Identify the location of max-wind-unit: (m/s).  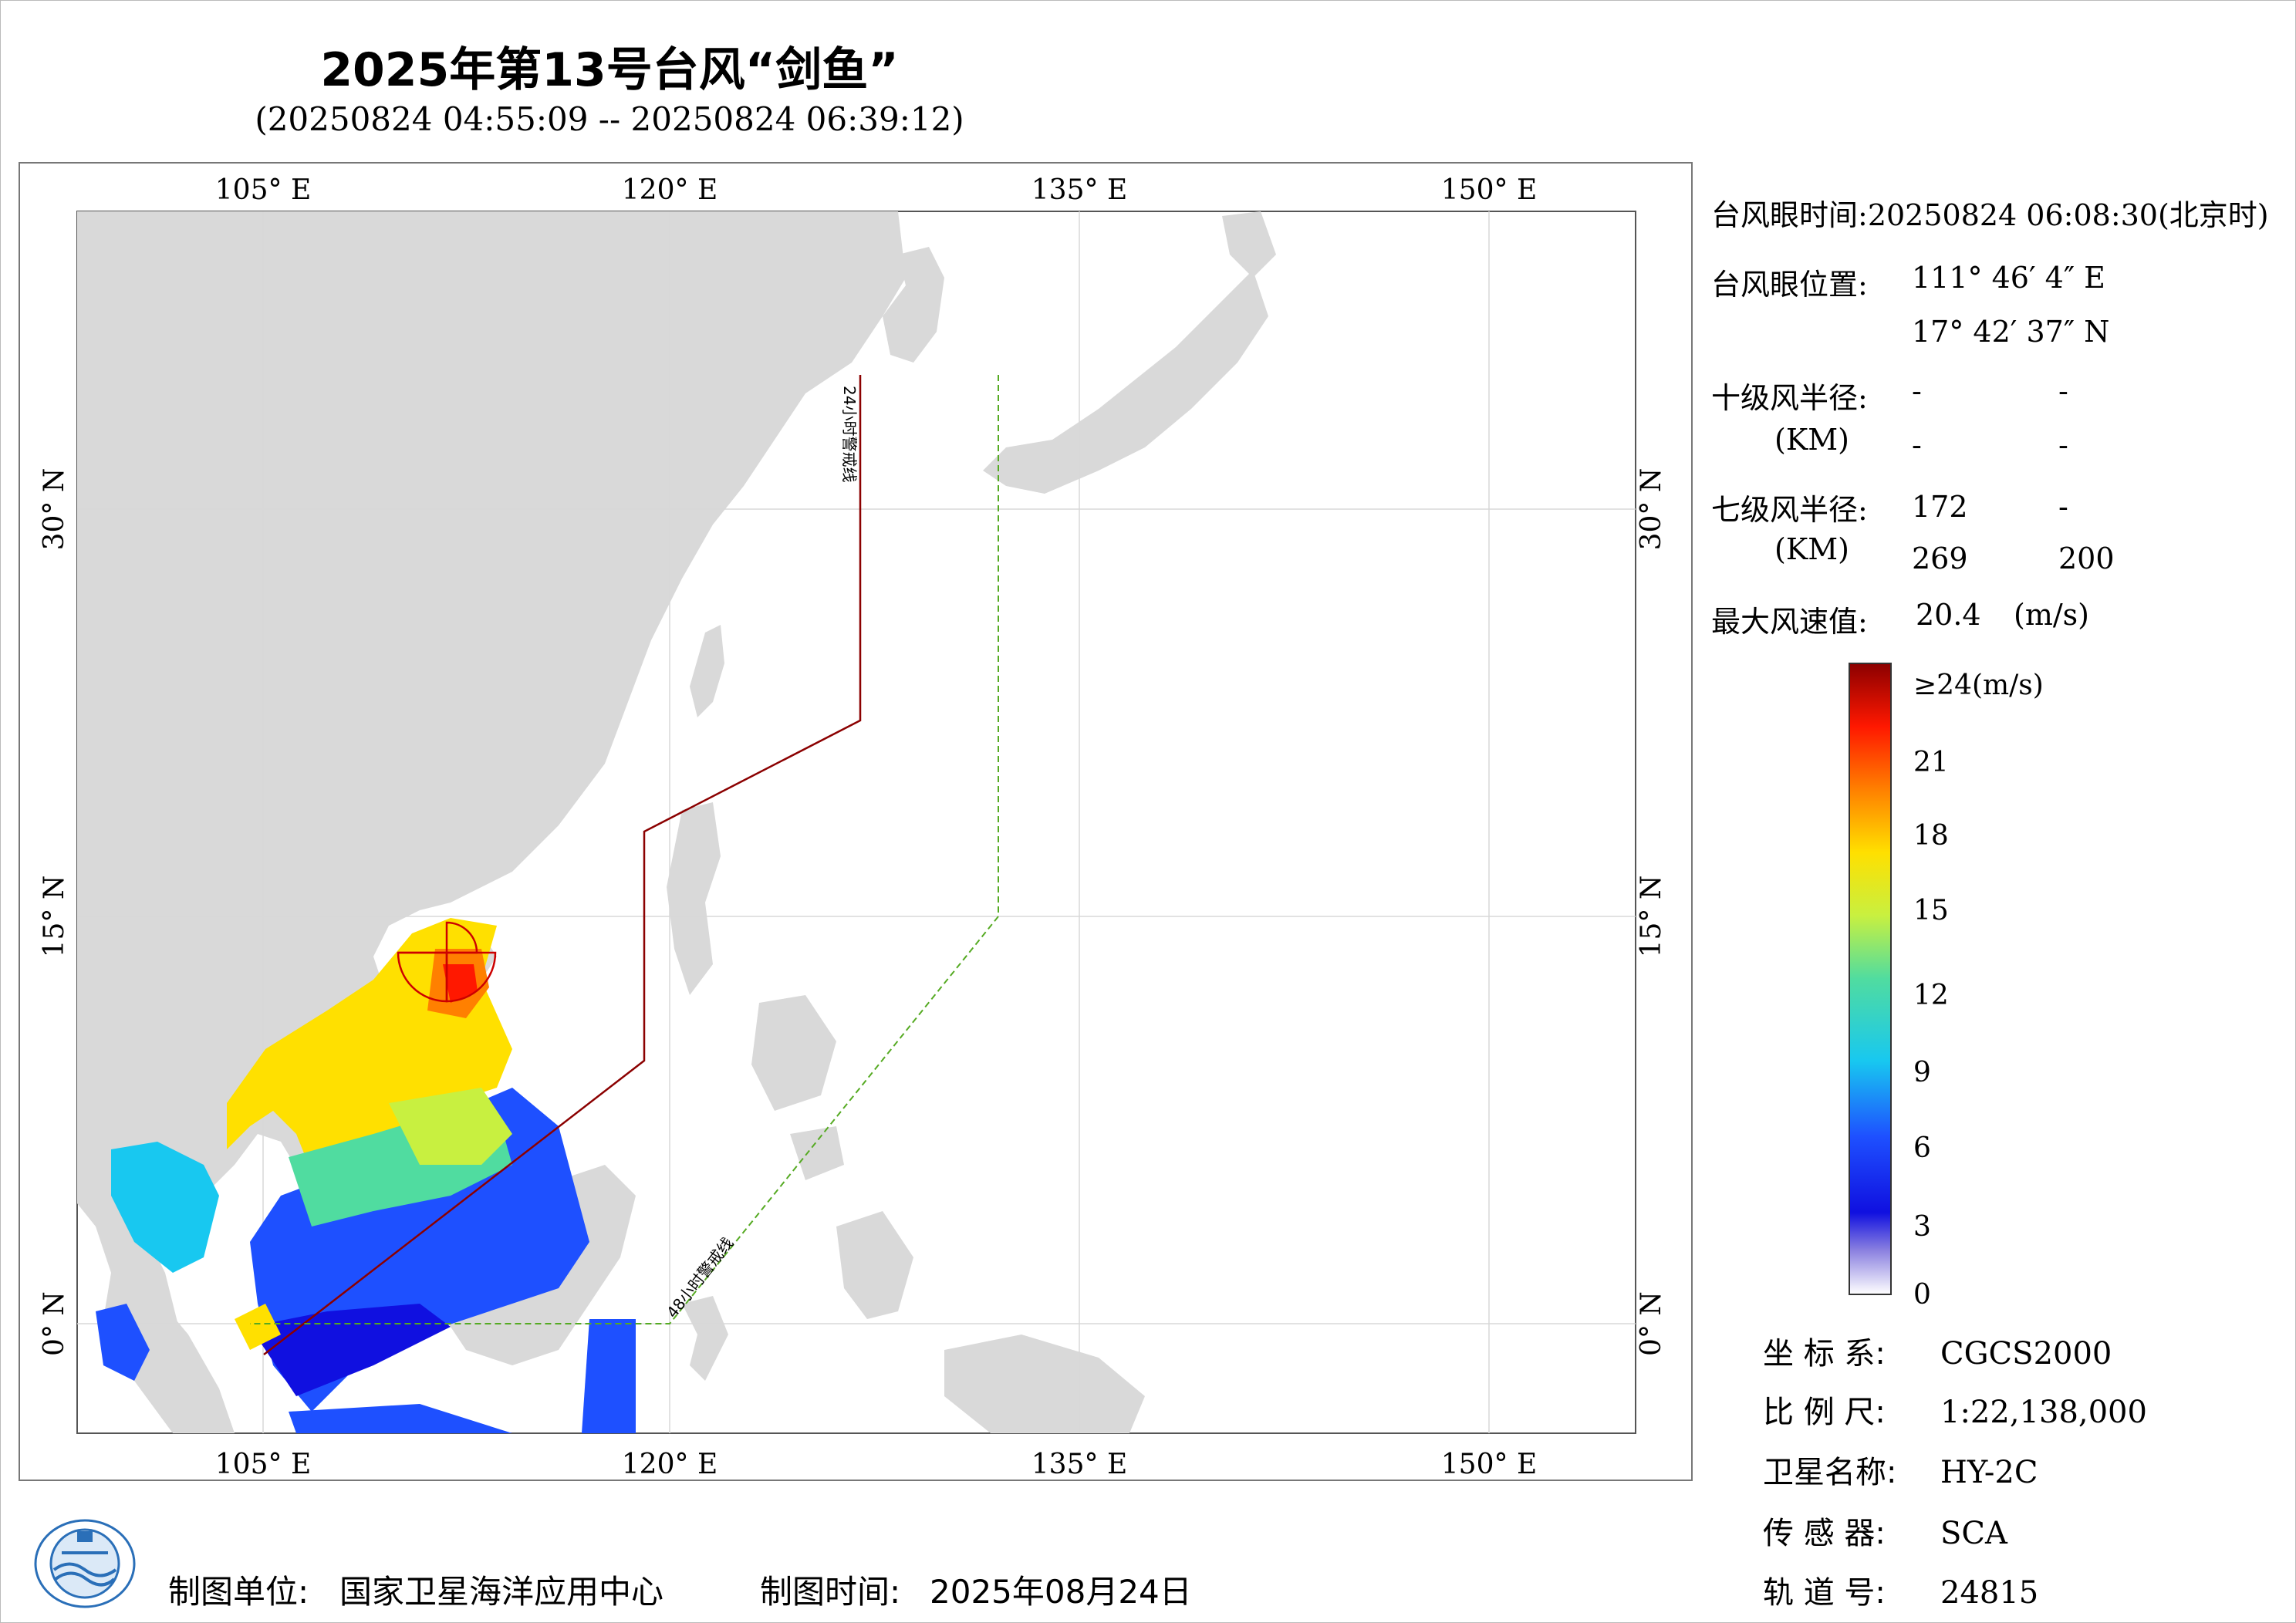
(2051, 615).